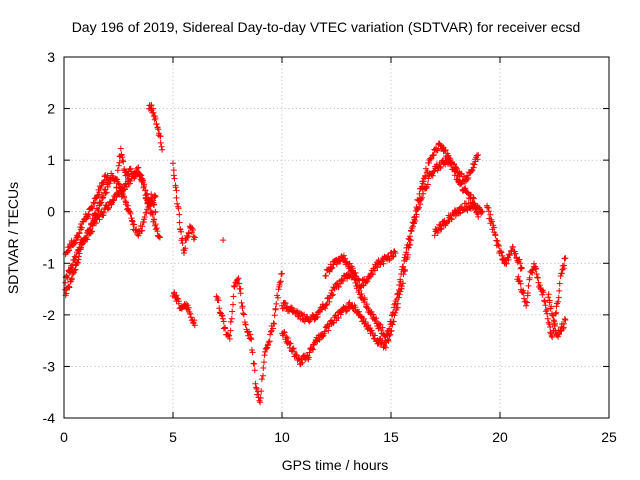  I want to click on x-tick-label: 25, so click(609, 437).